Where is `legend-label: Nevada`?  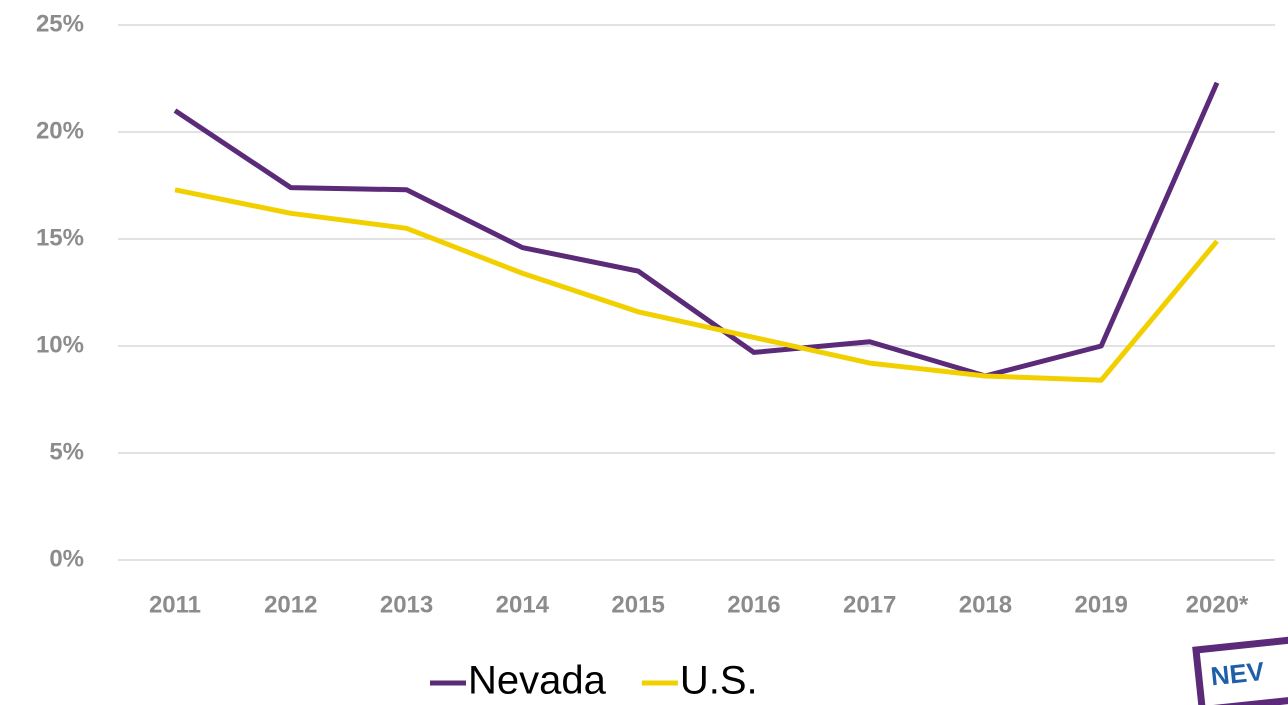
legend-label: Nevada is located at coordinates (537, 681).